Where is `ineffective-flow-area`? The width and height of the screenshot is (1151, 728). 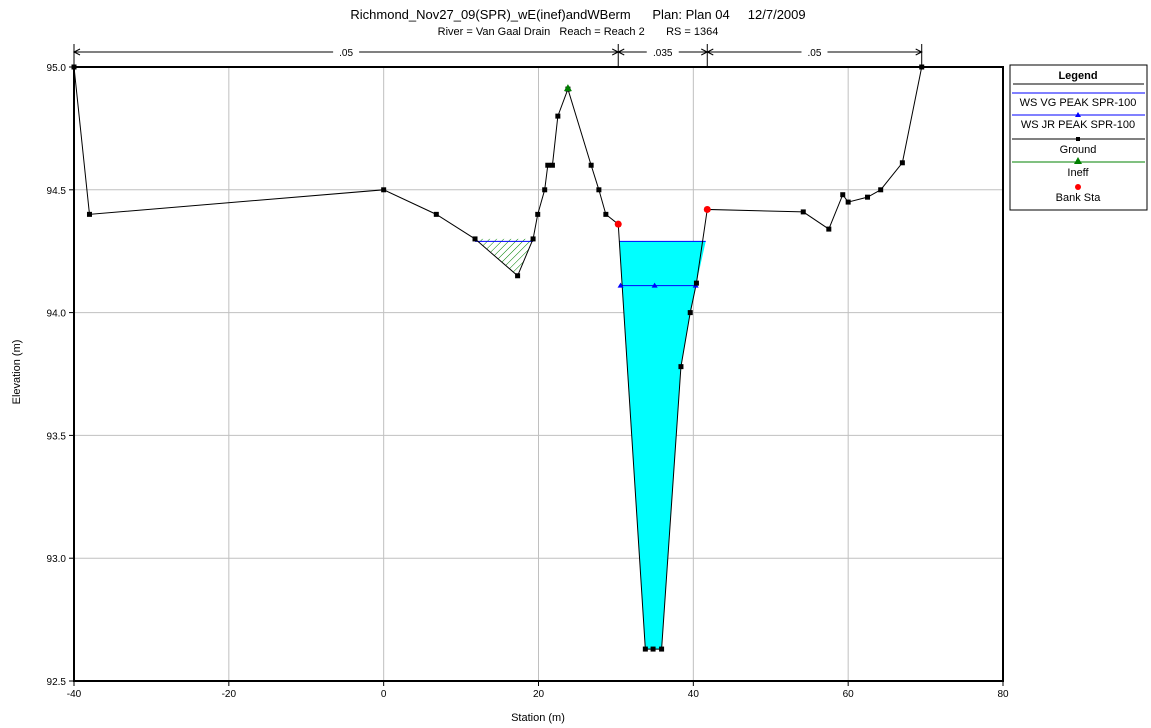 ineffective-flow-area is located at coordinates (504, 257).